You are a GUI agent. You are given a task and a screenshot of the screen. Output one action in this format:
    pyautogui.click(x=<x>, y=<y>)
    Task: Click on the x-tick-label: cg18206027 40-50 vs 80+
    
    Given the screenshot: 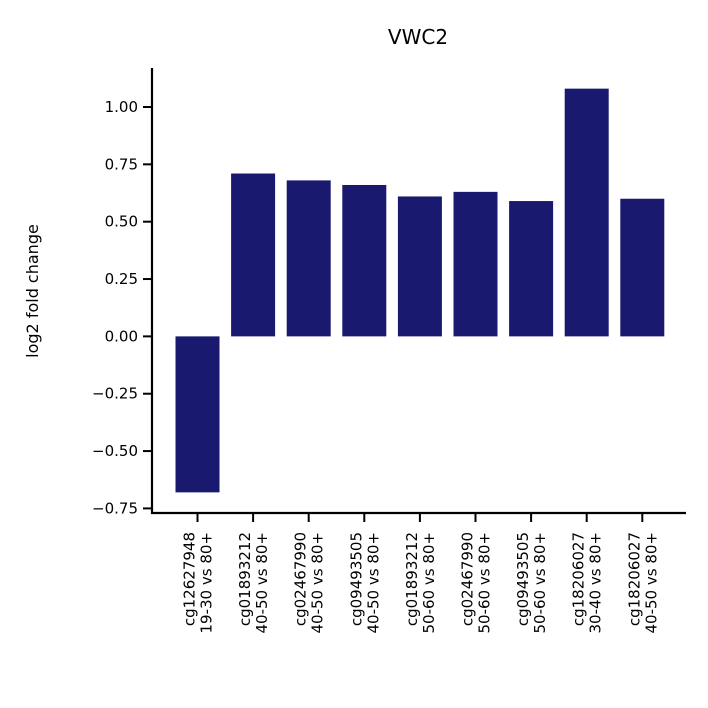 What is the action you would take?
    pyautogui.click(x=642, y=582)
    